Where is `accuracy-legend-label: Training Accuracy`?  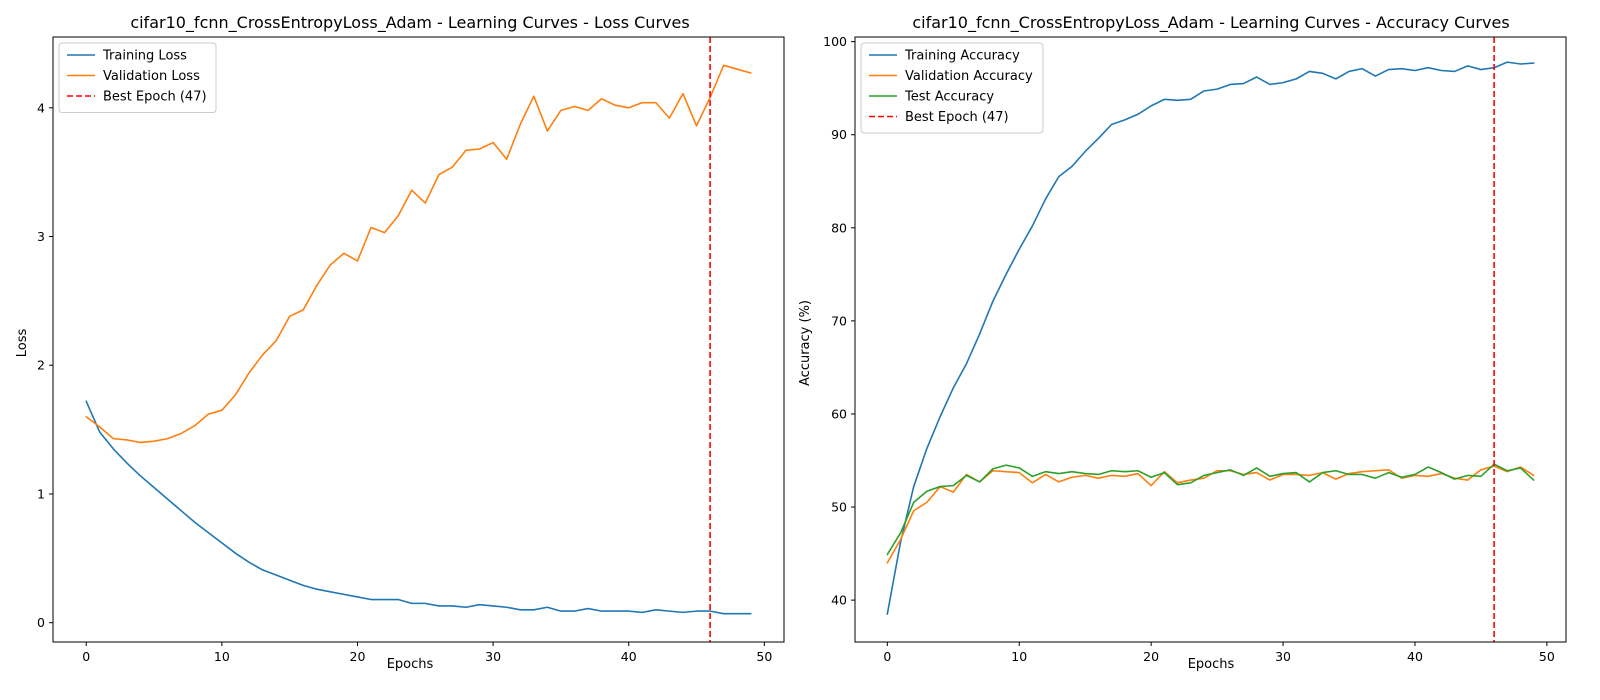 accuracy-legend-label: Training Accuracy is located at coordinates (962, 56).